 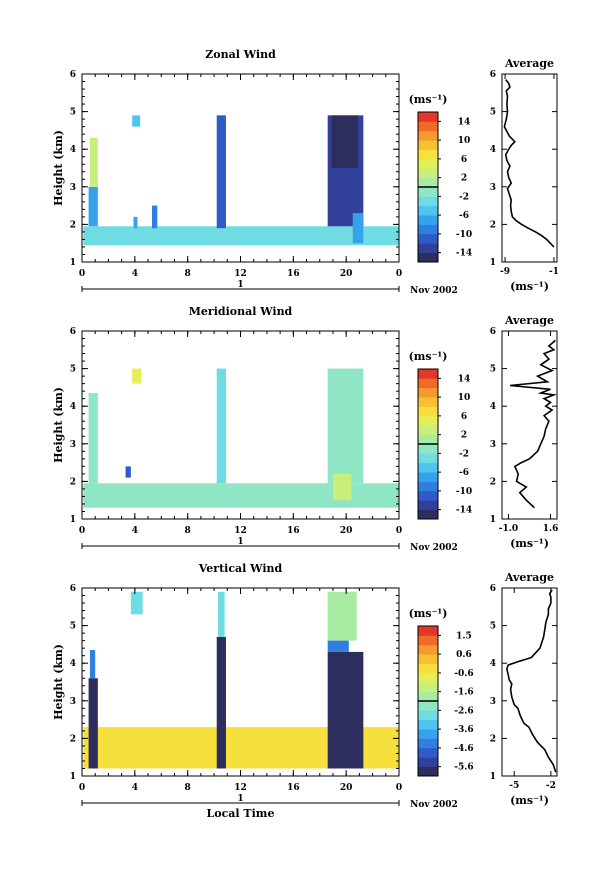 What do you see at coordinates (463, 711) in the screenshot?
I see `colorbar-tick-label: -2.6` at bounding box center [463, 711].